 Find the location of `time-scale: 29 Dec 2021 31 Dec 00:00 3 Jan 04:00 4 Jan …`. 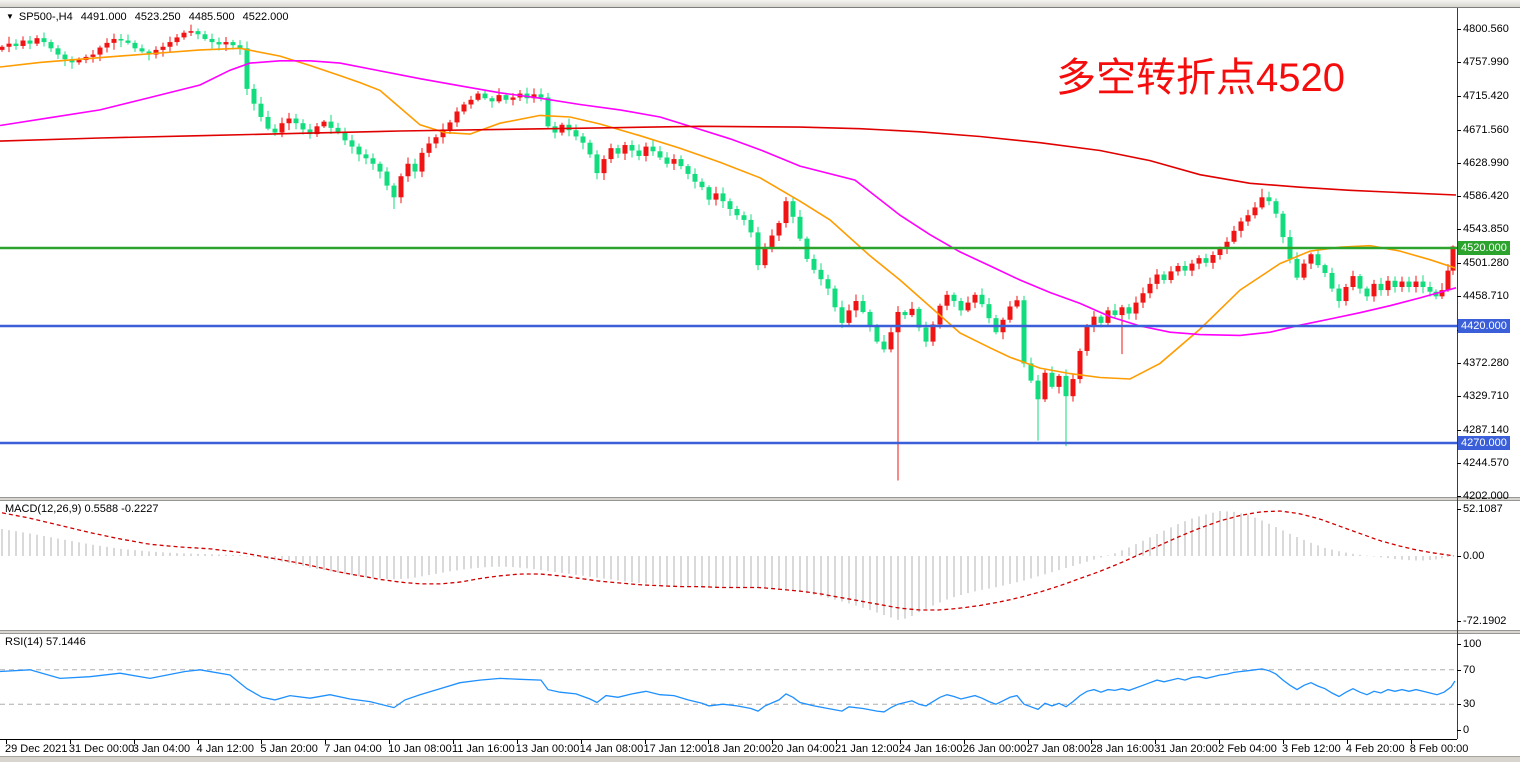

time-scale: 29 Dec 2021 31 Dec 00:00 3 Jan 04:00 4 Jan … is located at coordinates (734, 747).